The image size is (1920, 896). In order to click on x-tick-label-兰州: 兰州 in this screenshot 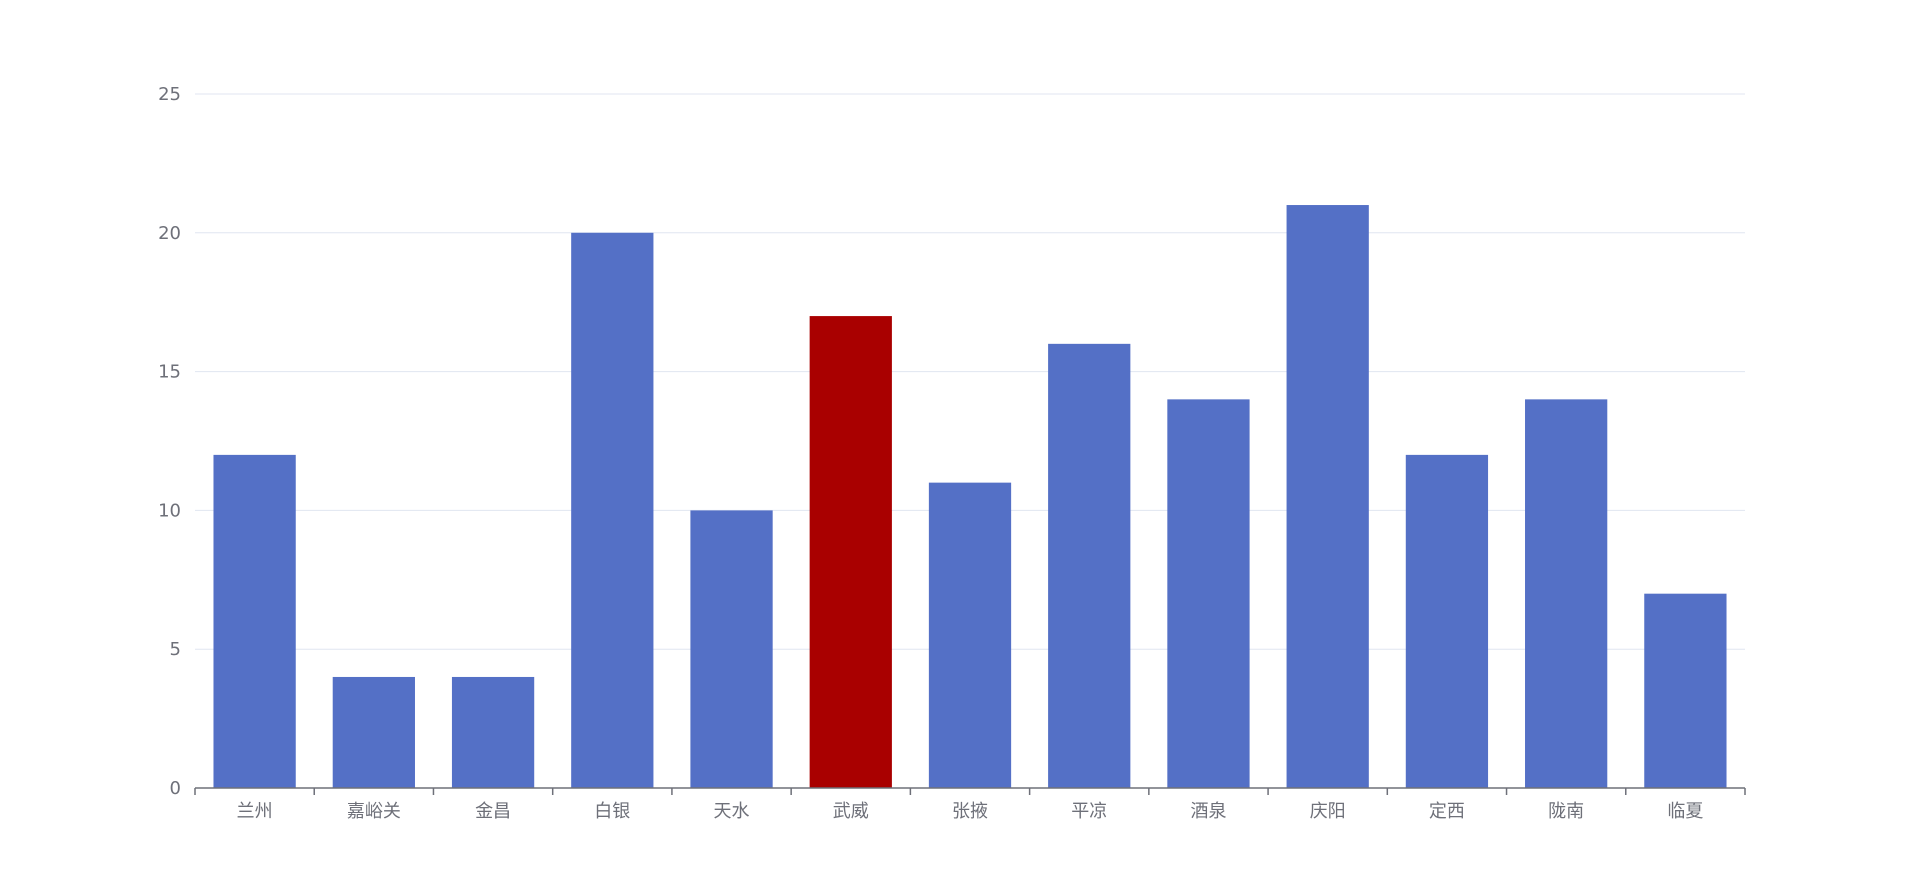, I will do `click(255, 811)`.